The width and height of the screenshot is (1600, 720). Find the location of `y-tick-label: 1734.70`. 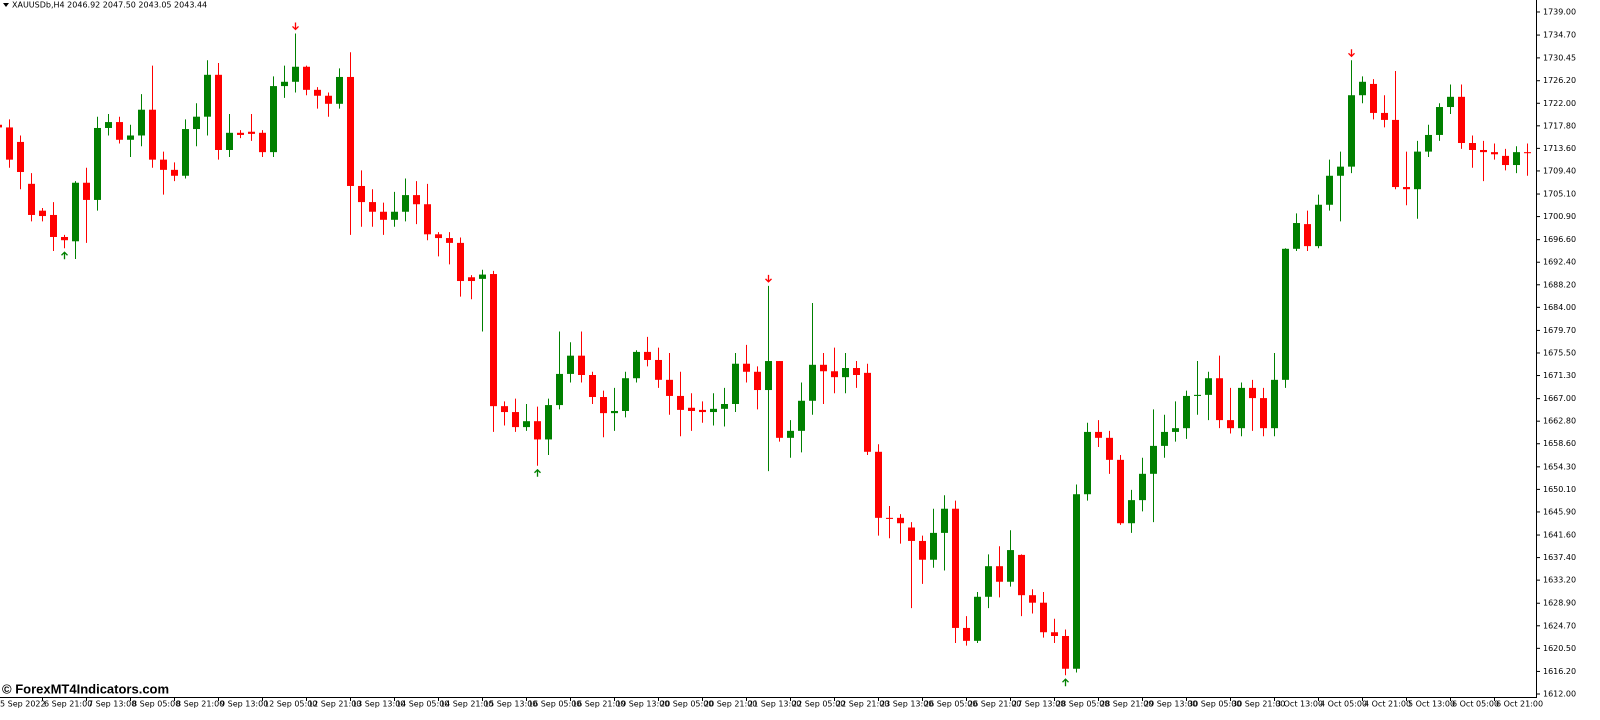

y-tick-label: 1734.70 is located at coordinates (1559, 35).